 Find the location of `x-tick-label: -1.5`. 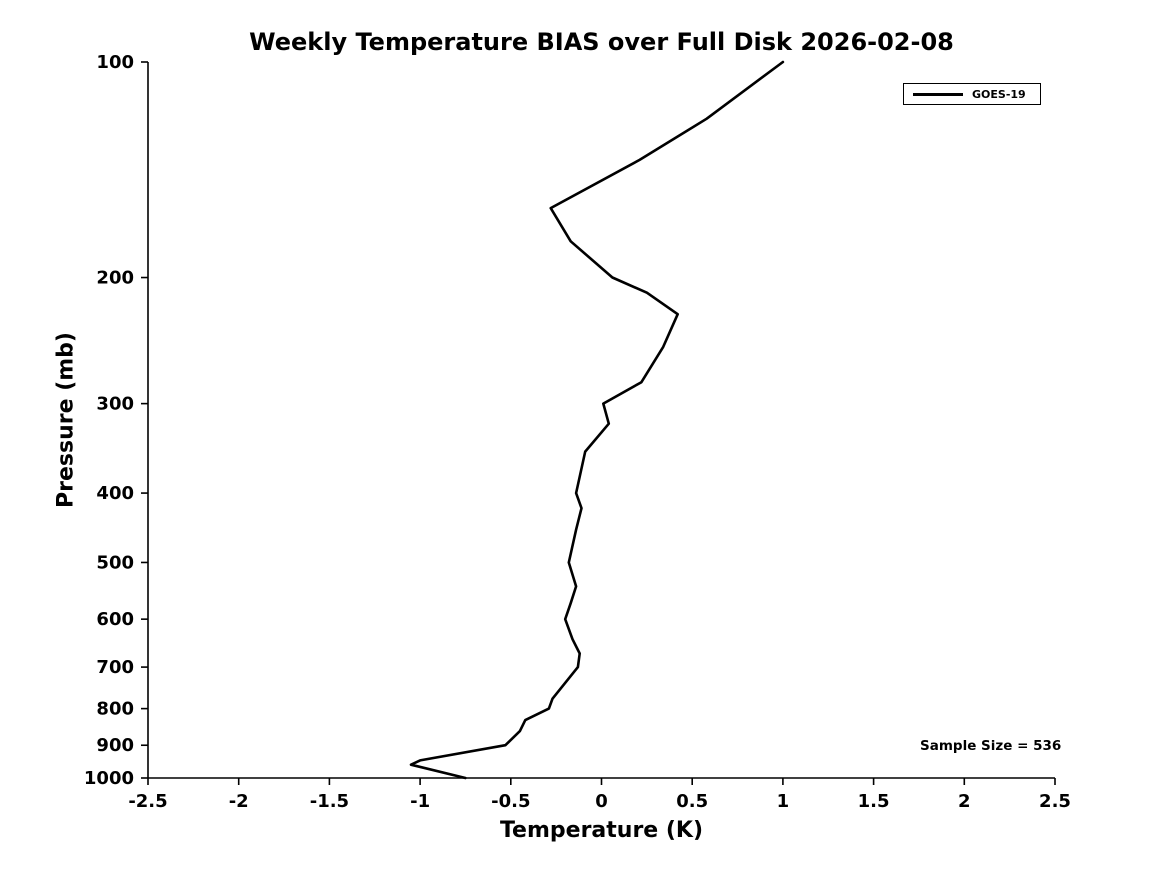

x-tick-label: -1.5 is located at coordinates (329, 801).